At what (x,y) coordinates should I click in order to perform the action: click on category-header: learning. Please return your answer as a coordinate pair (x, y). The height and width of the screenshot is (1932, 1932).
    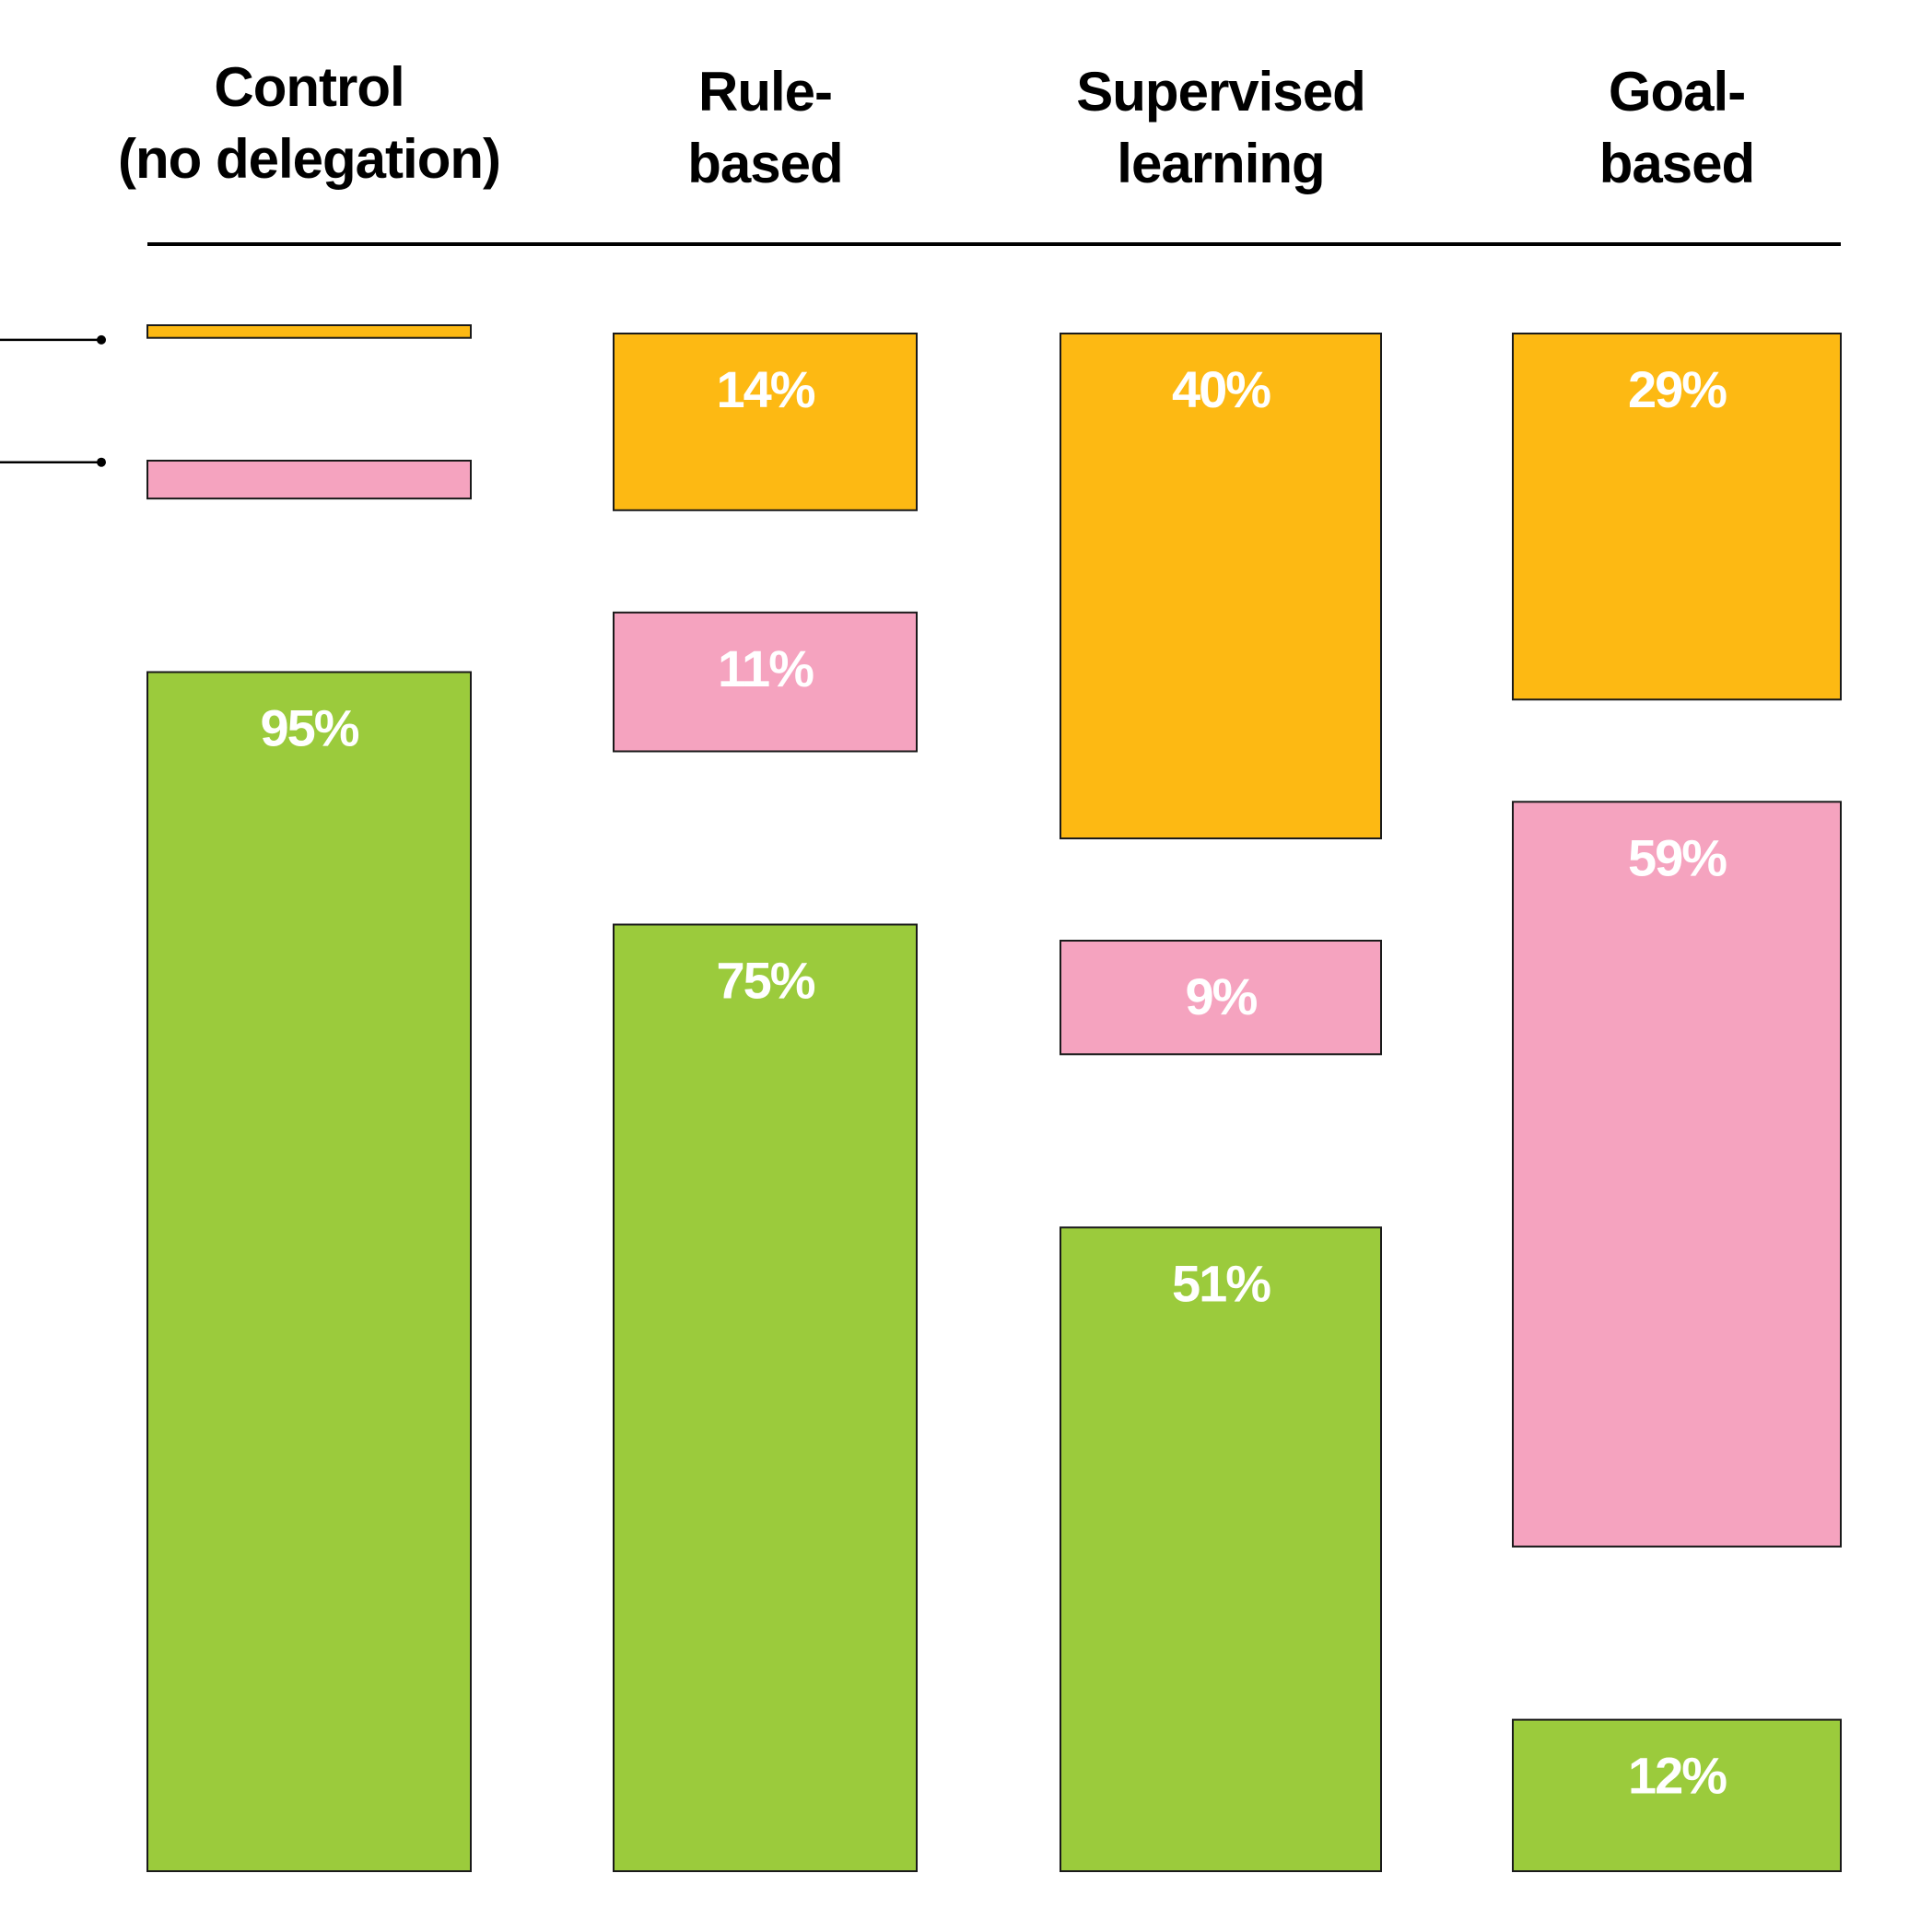
    Looking at the image, I should click on (1220, 163).